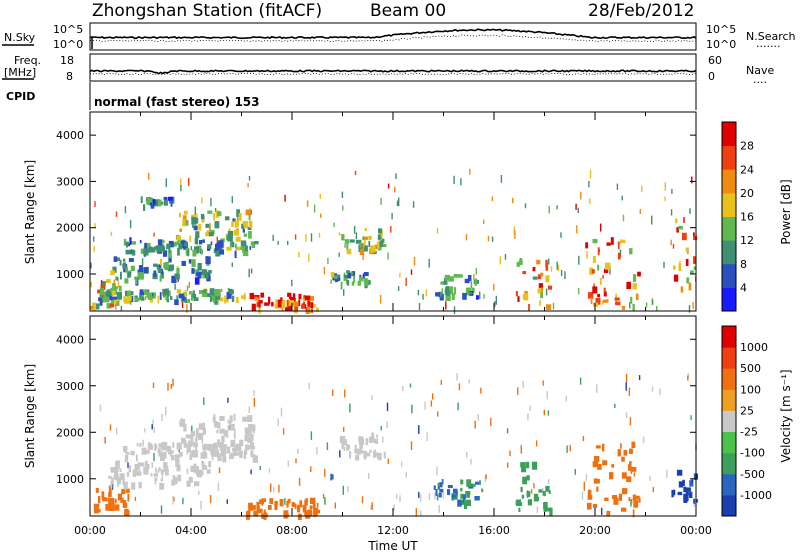  I want to click on freq-series, so click(393, 72).